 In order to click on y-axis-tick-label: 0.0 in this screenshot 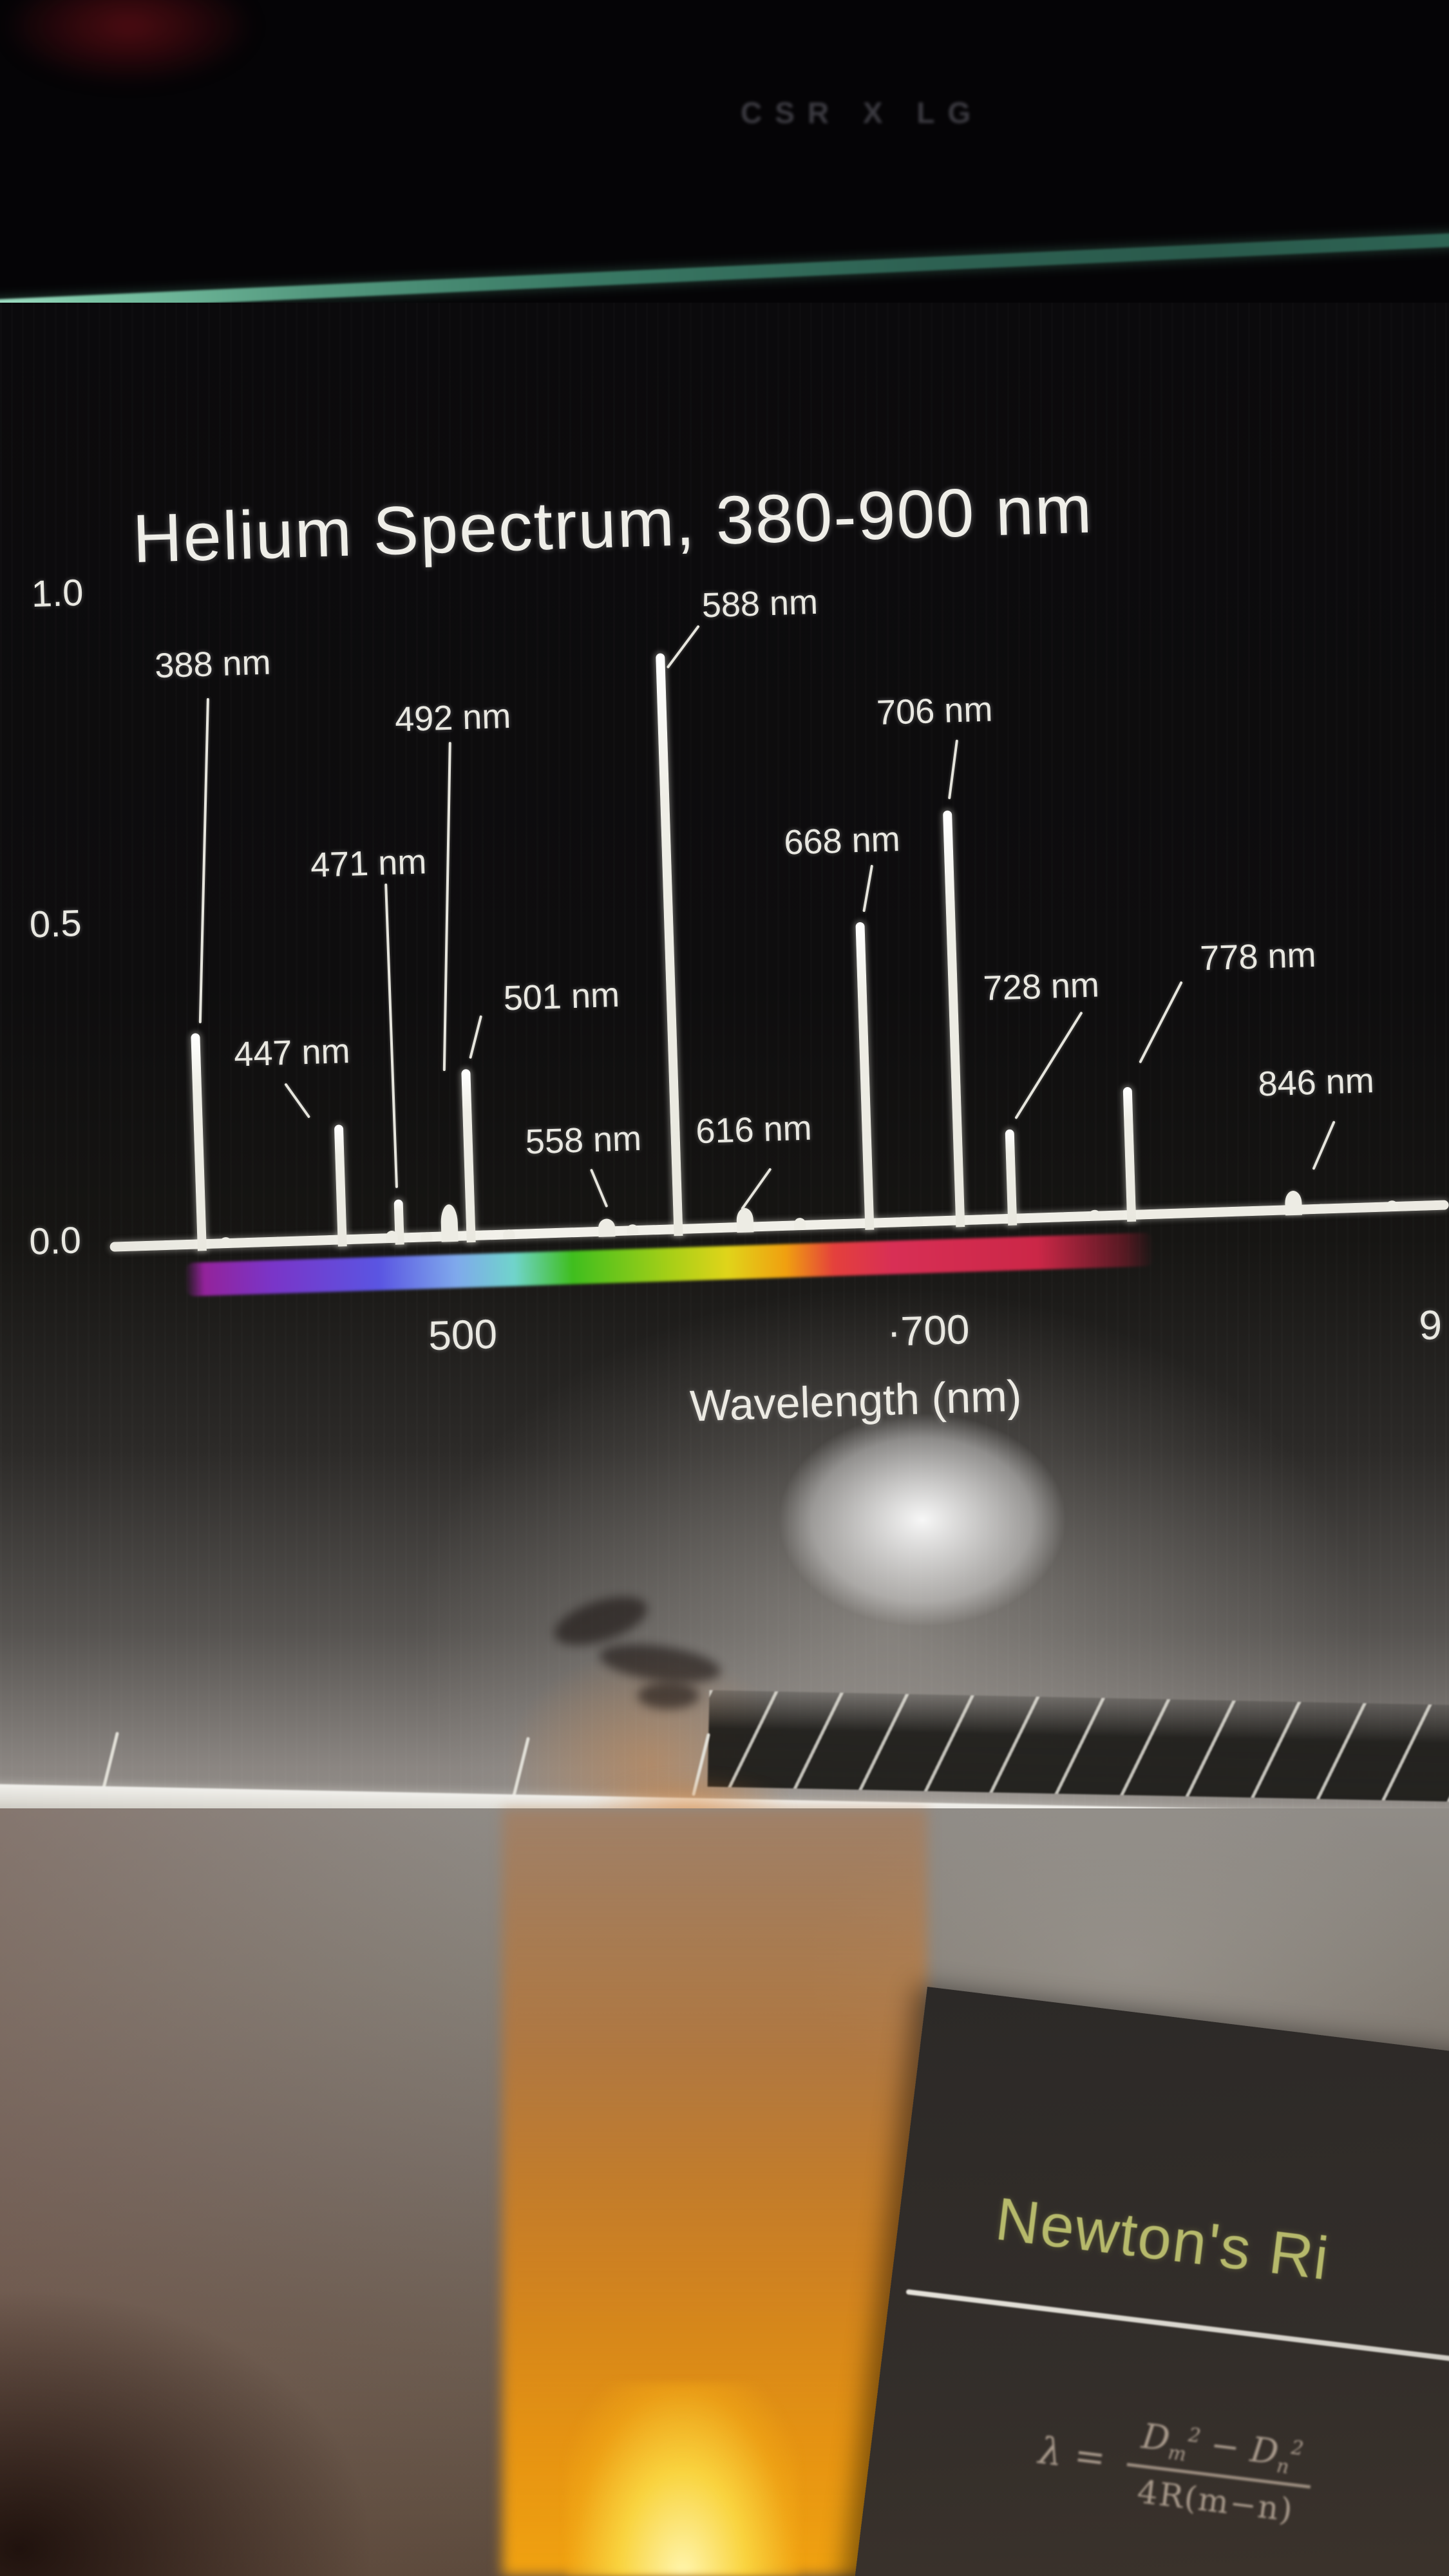, I will do `click(55, 1241)`.